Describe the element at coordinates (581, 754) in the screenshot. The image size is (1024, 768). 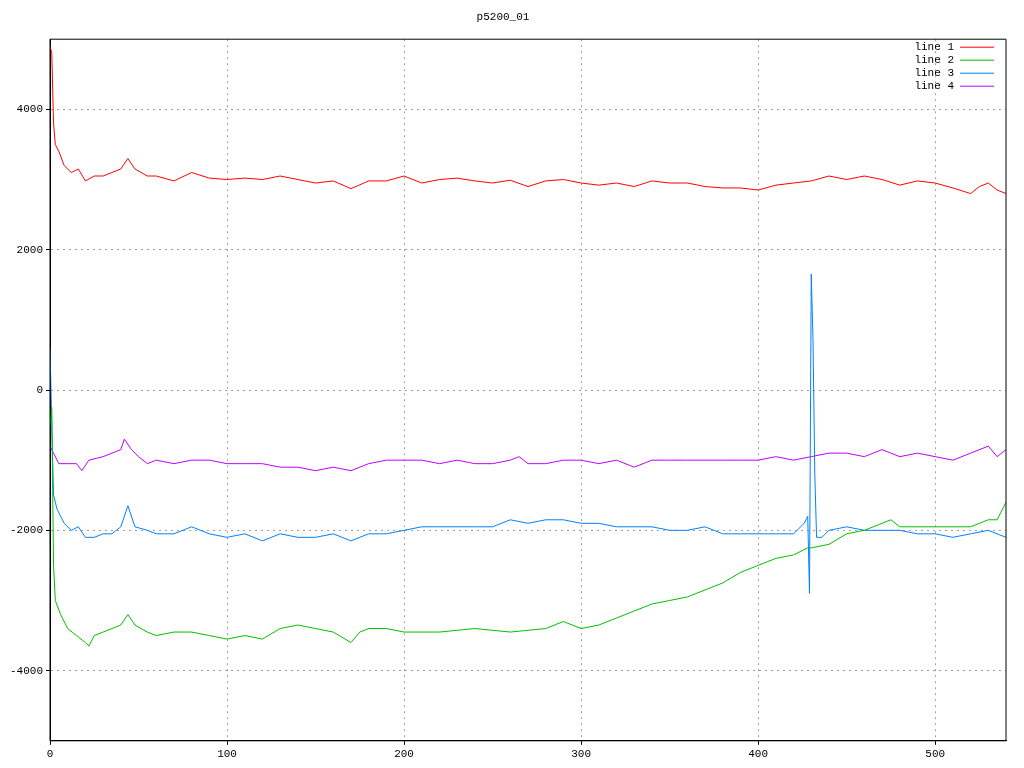
I see `x-tick-label: 300` at that location.